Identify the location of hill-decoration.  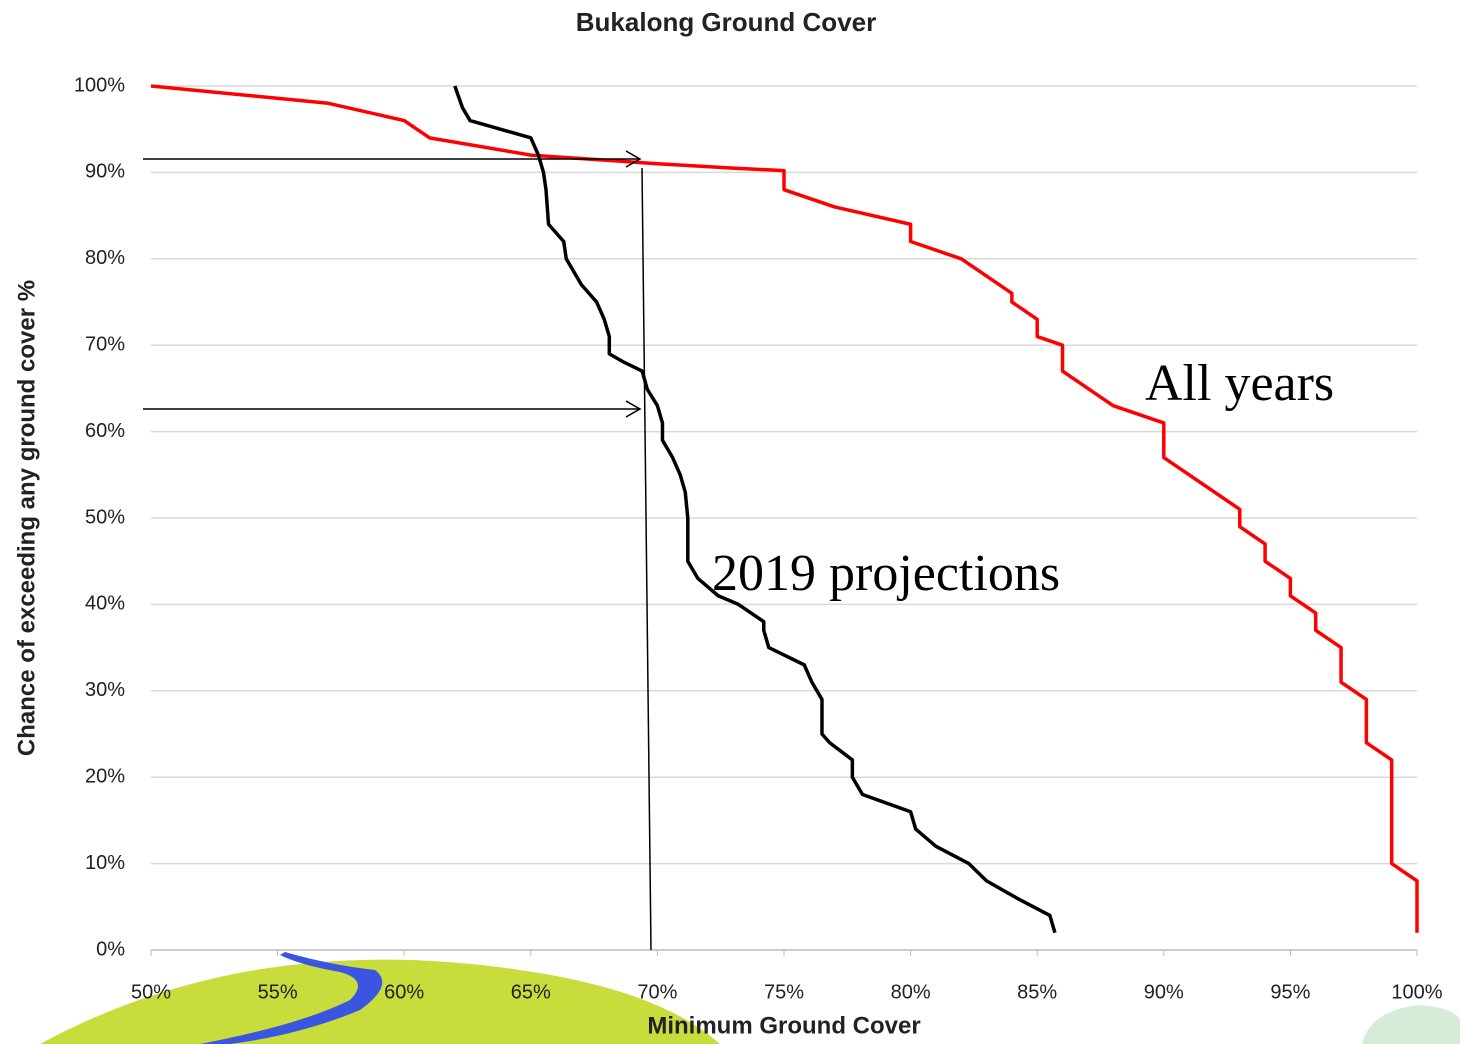
(380, 1001).